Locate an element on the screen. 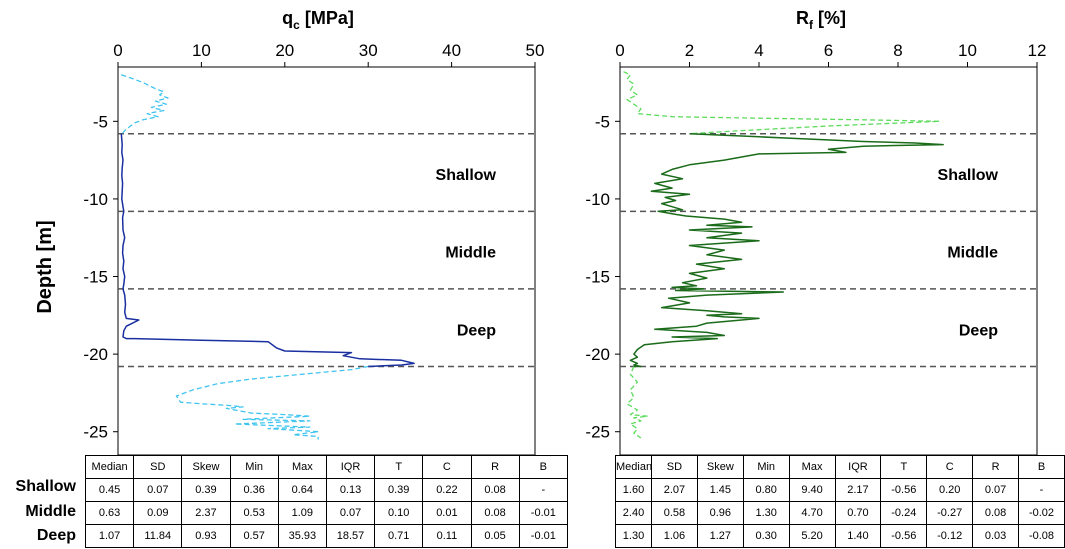  table-cell: 0.01 is located at coordinates (447, 513).